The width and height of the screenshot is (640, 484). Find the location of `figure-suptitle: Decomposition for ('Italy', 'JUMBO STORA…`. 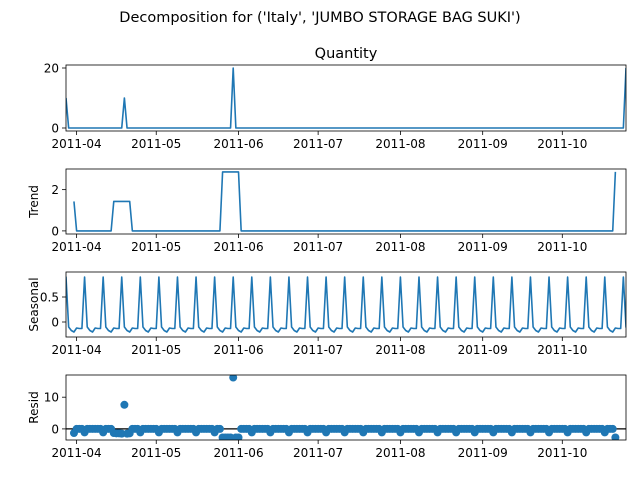

figure-suptitle: Decomposition for ('Italy', 'JUMBO STORA… is located at coordinates (319, 18).